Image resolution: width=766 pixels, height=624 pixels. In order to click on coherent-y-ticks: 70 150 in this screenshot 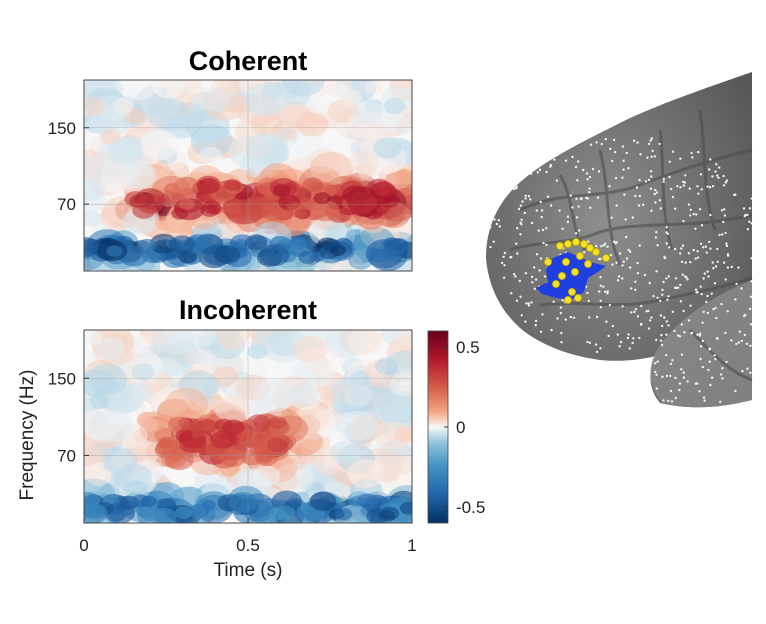, I will do `click(68, 166)`.